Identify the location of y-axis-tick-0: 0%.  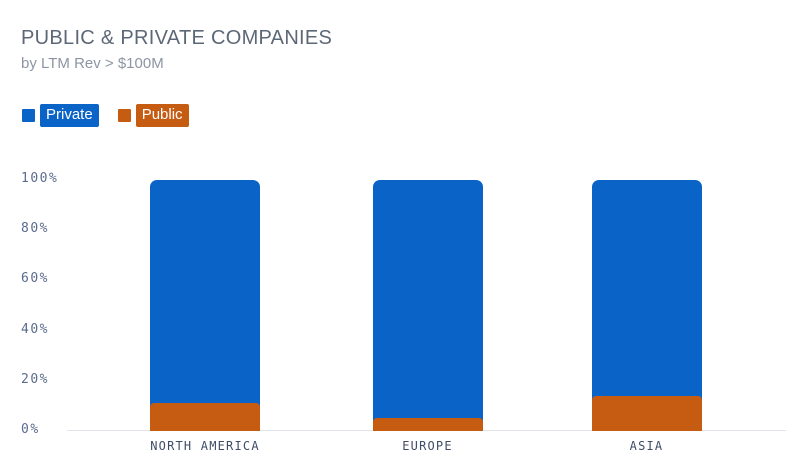
(30, 429).